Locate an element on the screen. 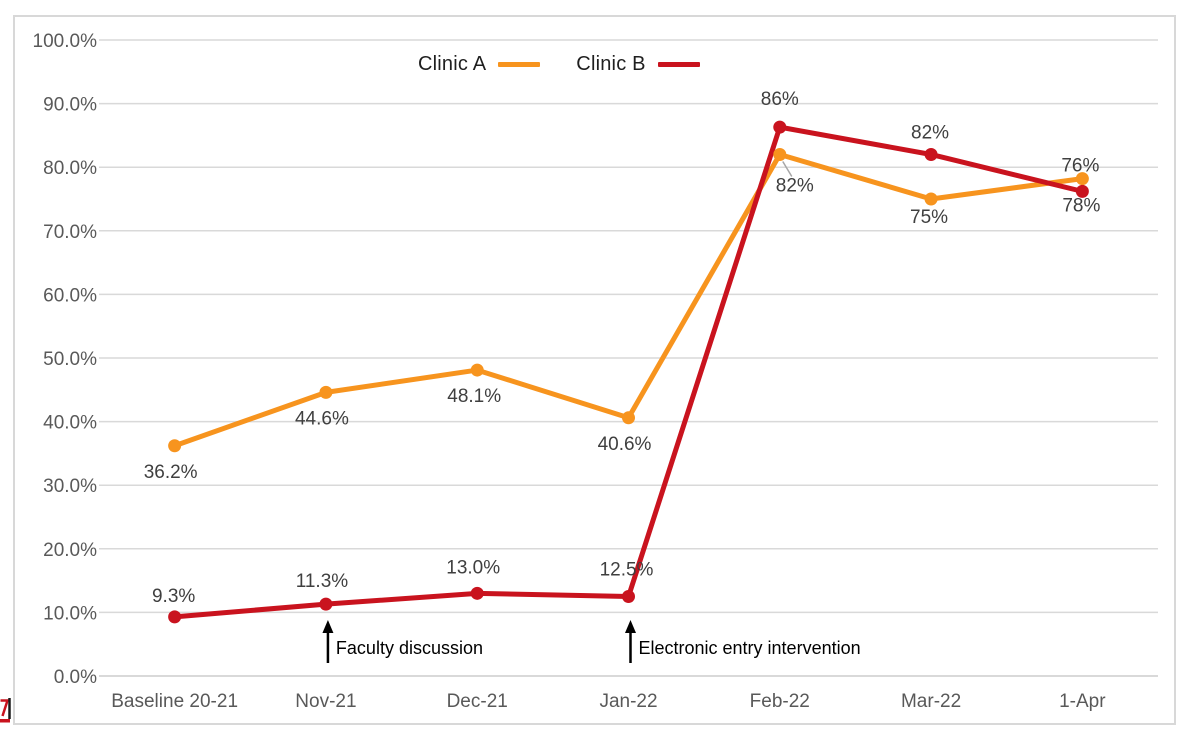  legend: Clinic A Clinic B is located at coordinates (559, 64).